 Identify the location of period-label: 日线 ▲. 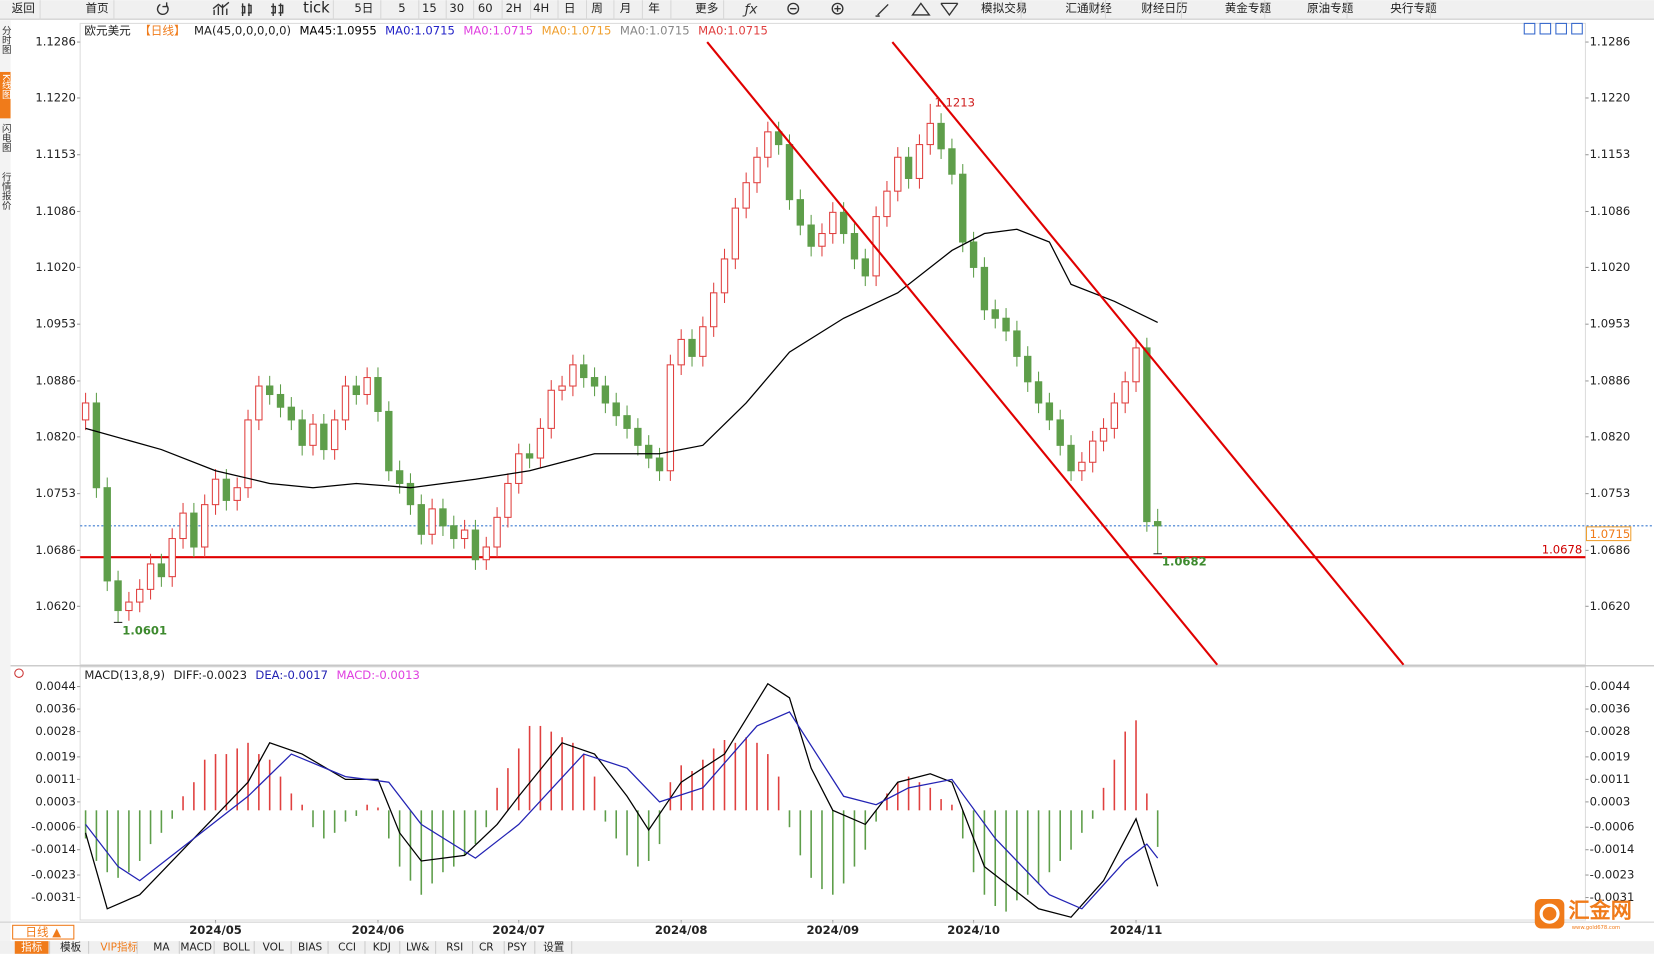
(43, 932).